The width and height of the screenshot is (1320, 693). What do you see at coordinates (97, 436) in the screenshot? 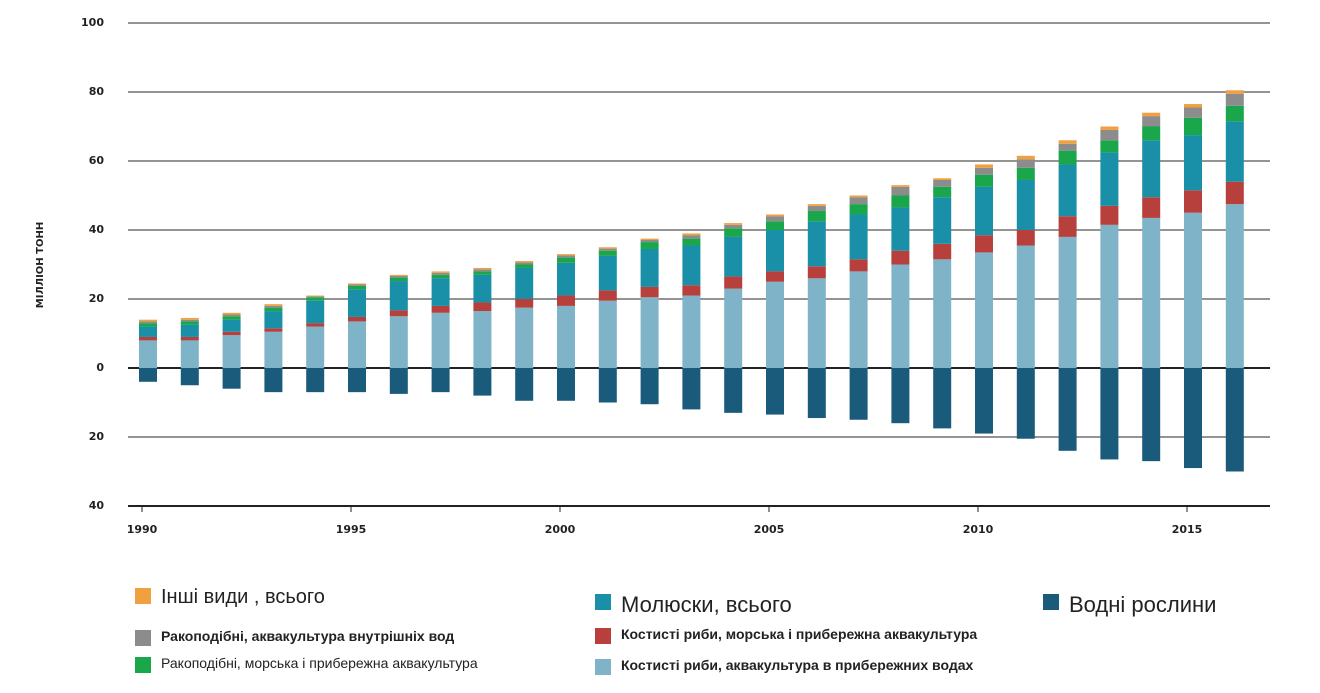
I see `y-tick-label: 20` at bounding box center [97, 436].